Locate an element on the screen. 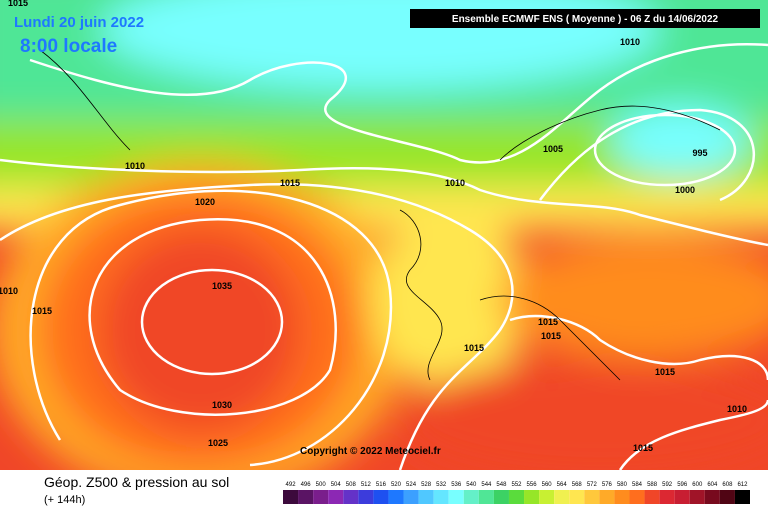  scale-label: 536 is located at coordinates (456, 485).